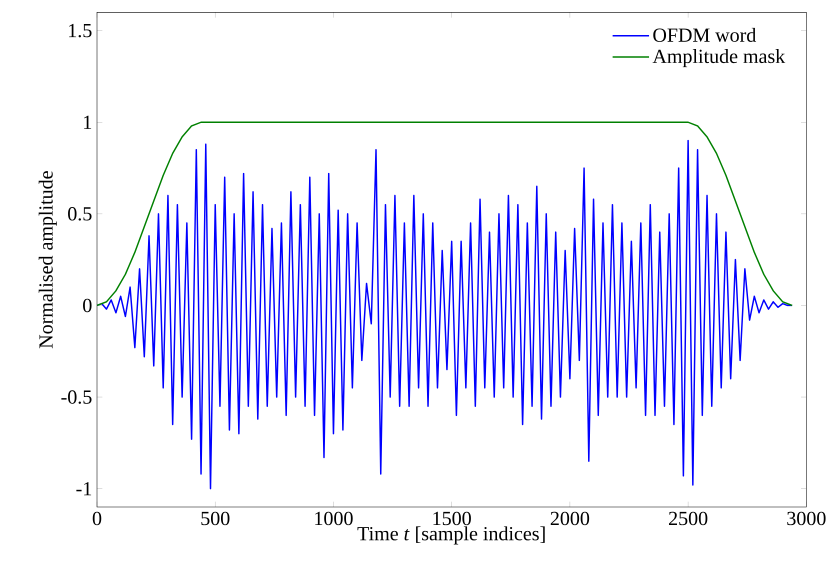 Image resolution: width=834 pixels, height=573 pixels. Describe the element at coordinates (87, 305) in the screenshot. I see `y-tick-label: 0` at that location.